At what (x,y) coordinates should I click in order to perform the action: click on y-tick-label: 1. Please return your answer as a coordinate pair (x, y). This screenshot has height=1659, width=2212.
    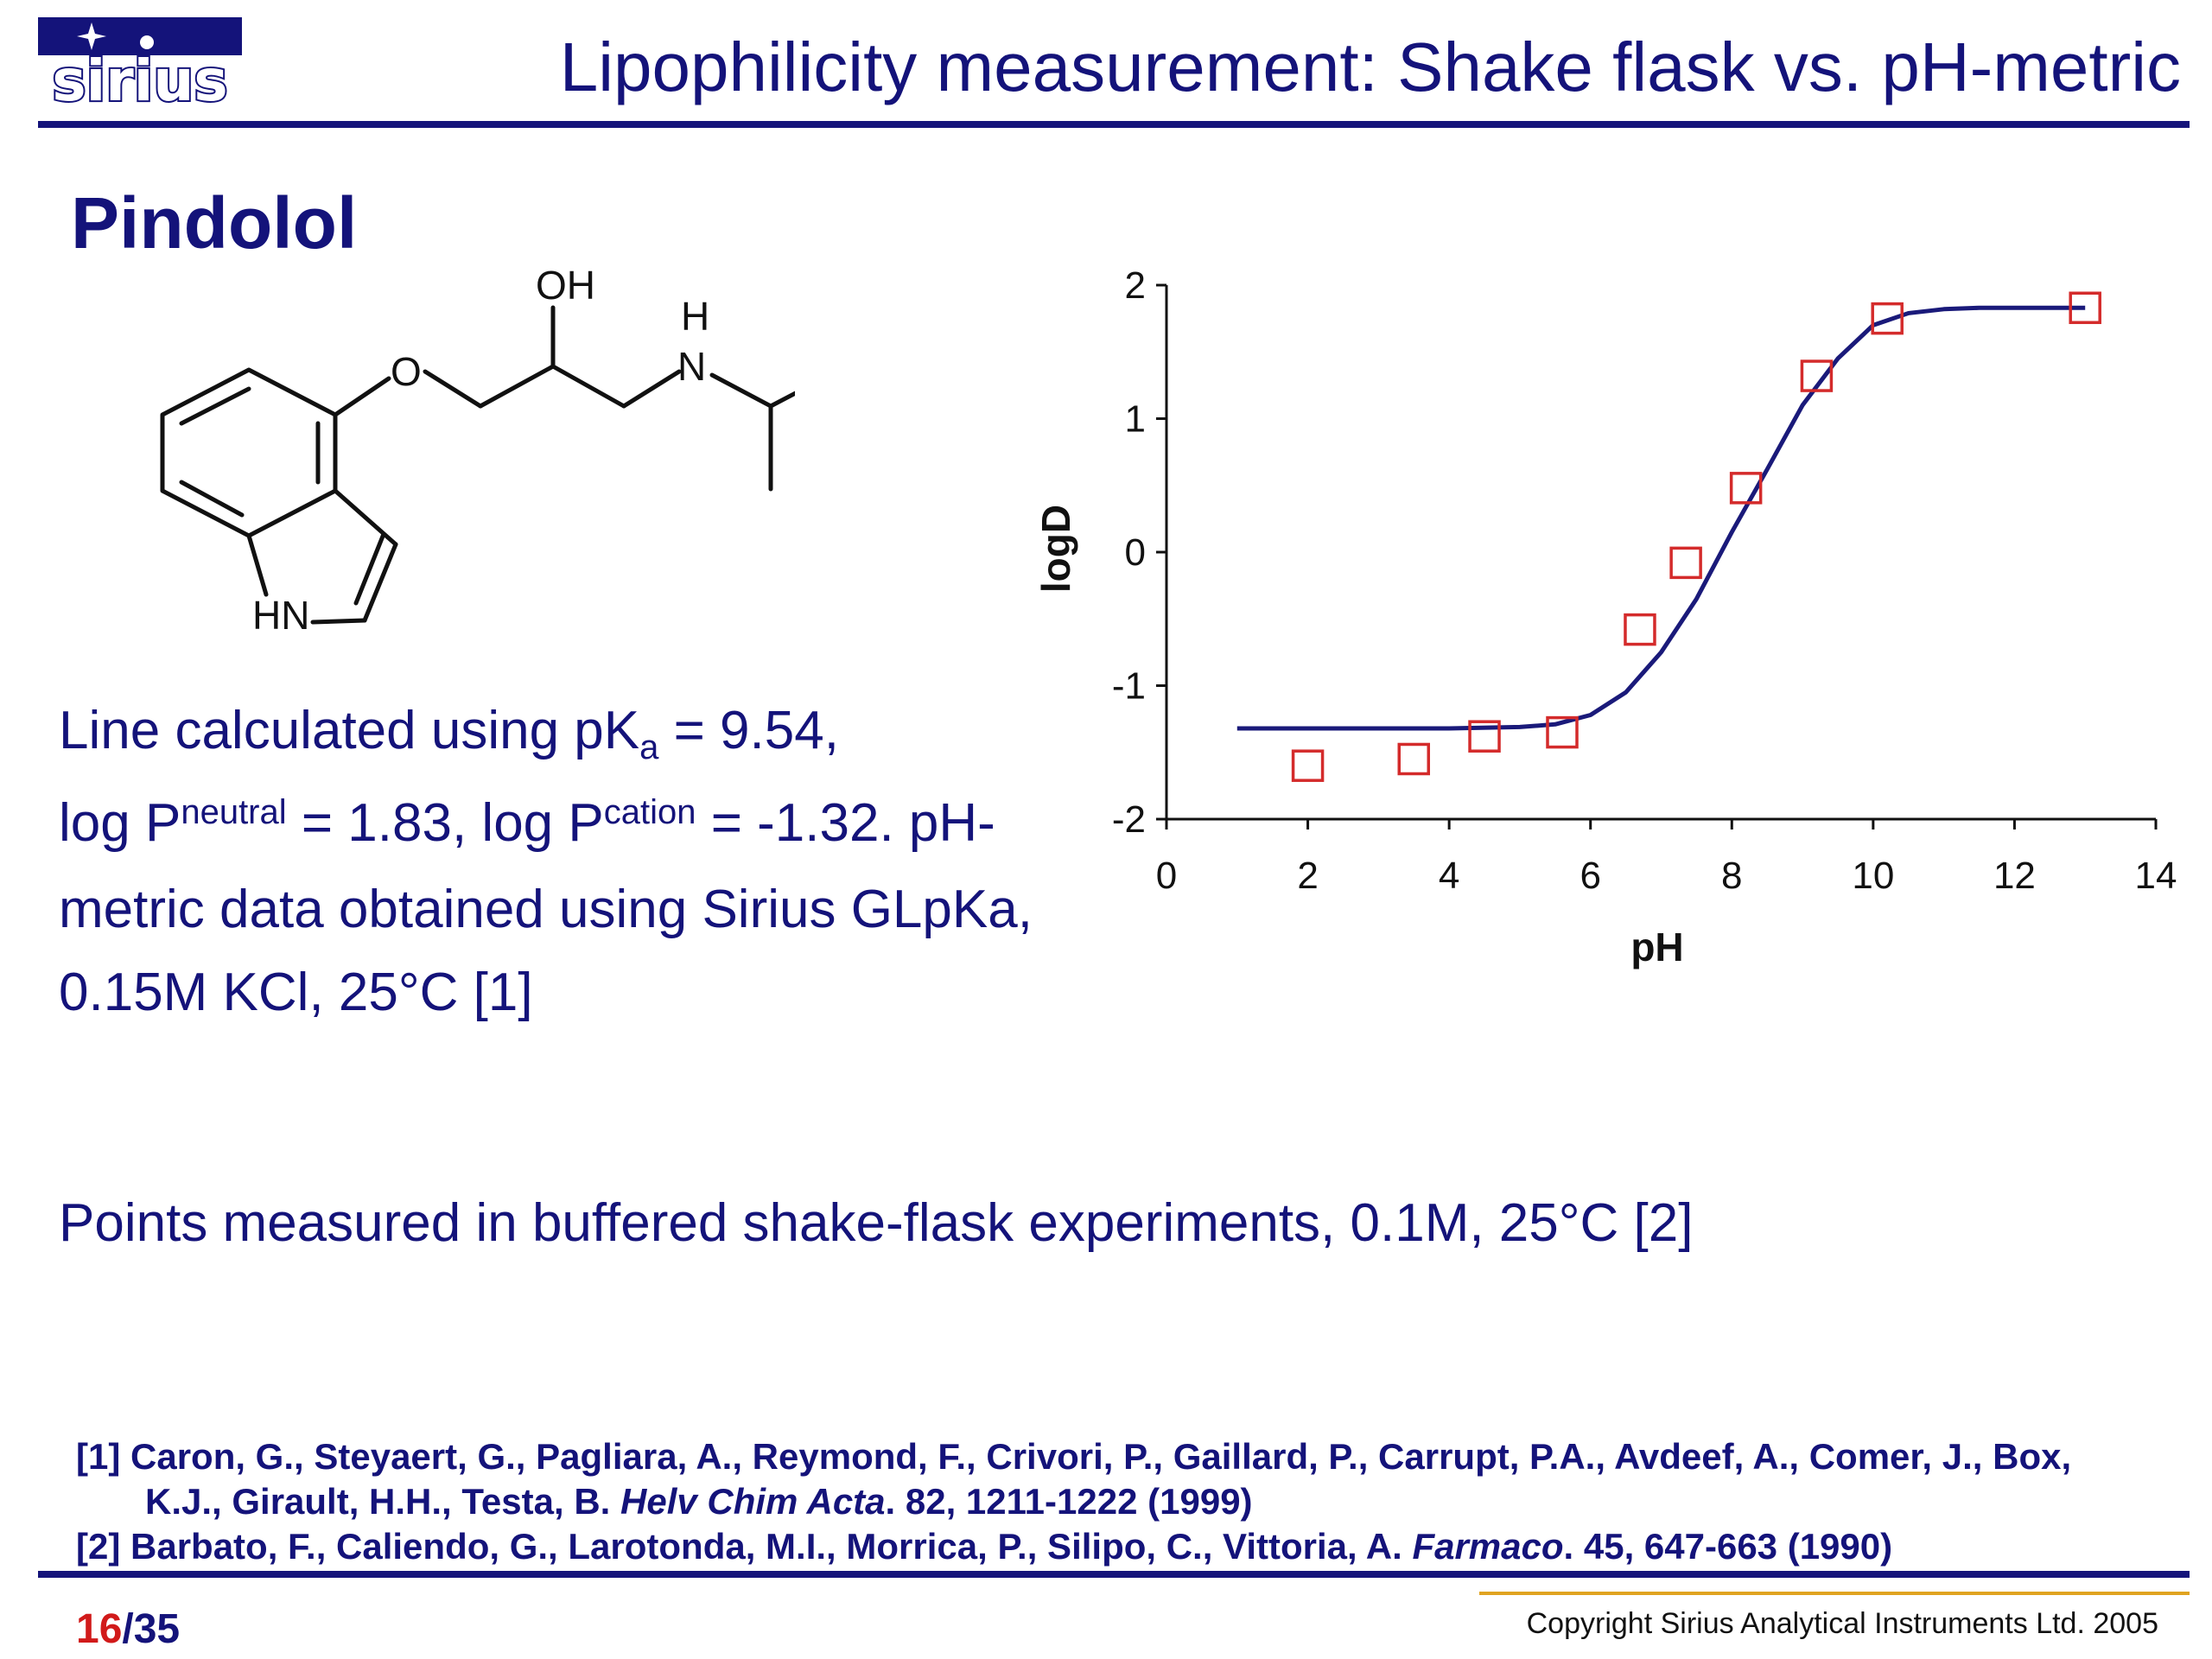
    Looking at the image, I should click on (1135, 419).